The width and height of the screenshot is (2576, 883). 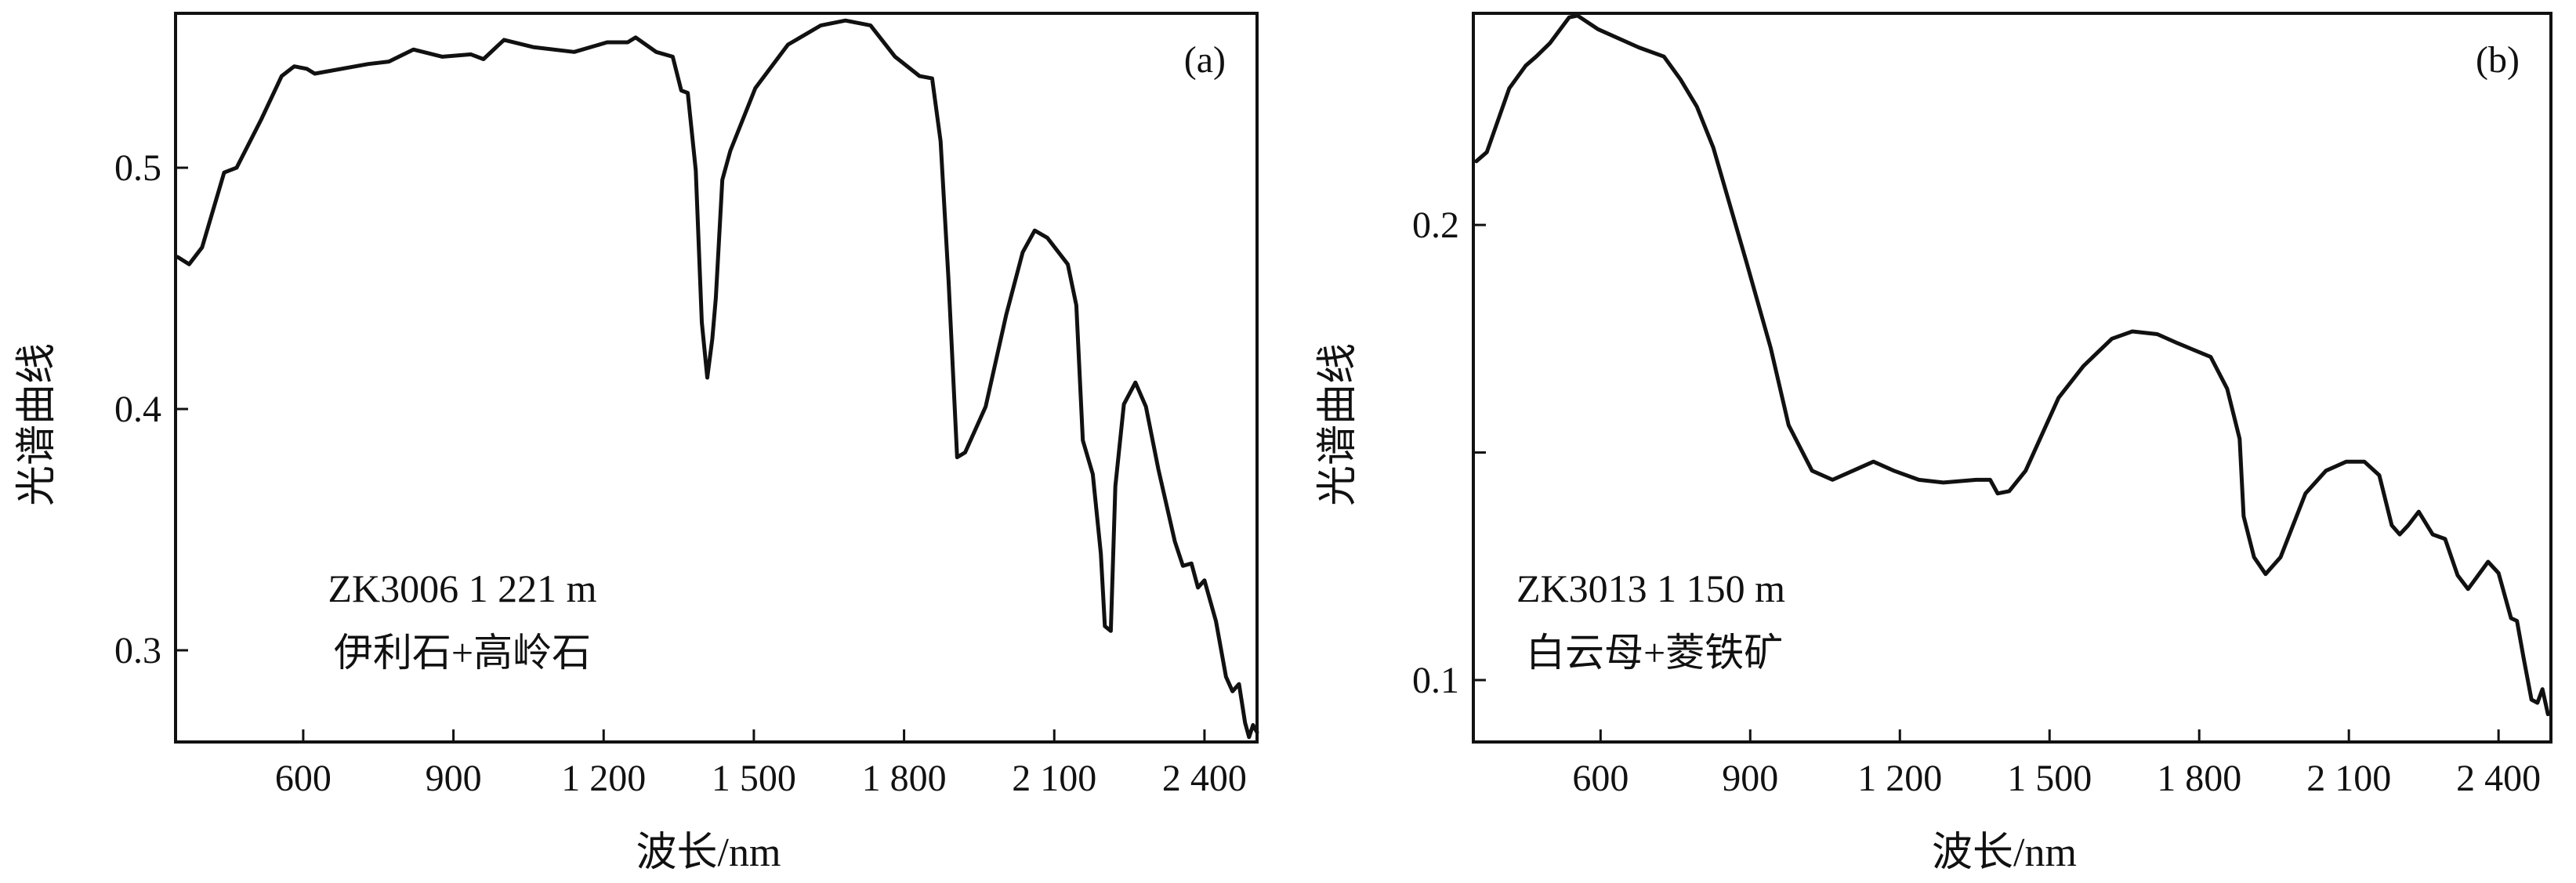 I want to click on sample-annotation: ZK3006 1 221 m, so click(x=462, y=588).